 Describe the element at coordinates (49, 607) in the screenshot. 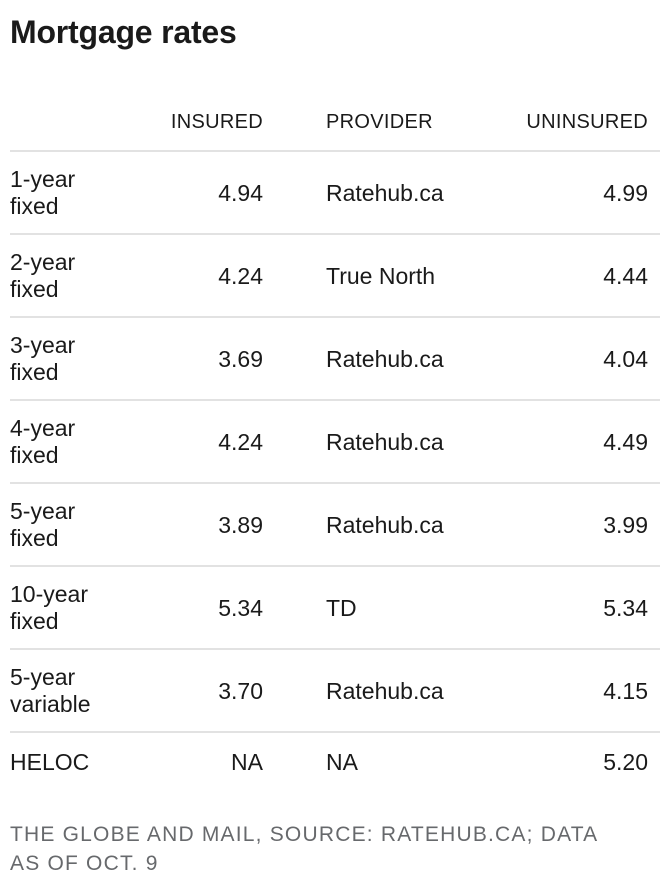

I see `term-label: 10-year fixed` at that location.